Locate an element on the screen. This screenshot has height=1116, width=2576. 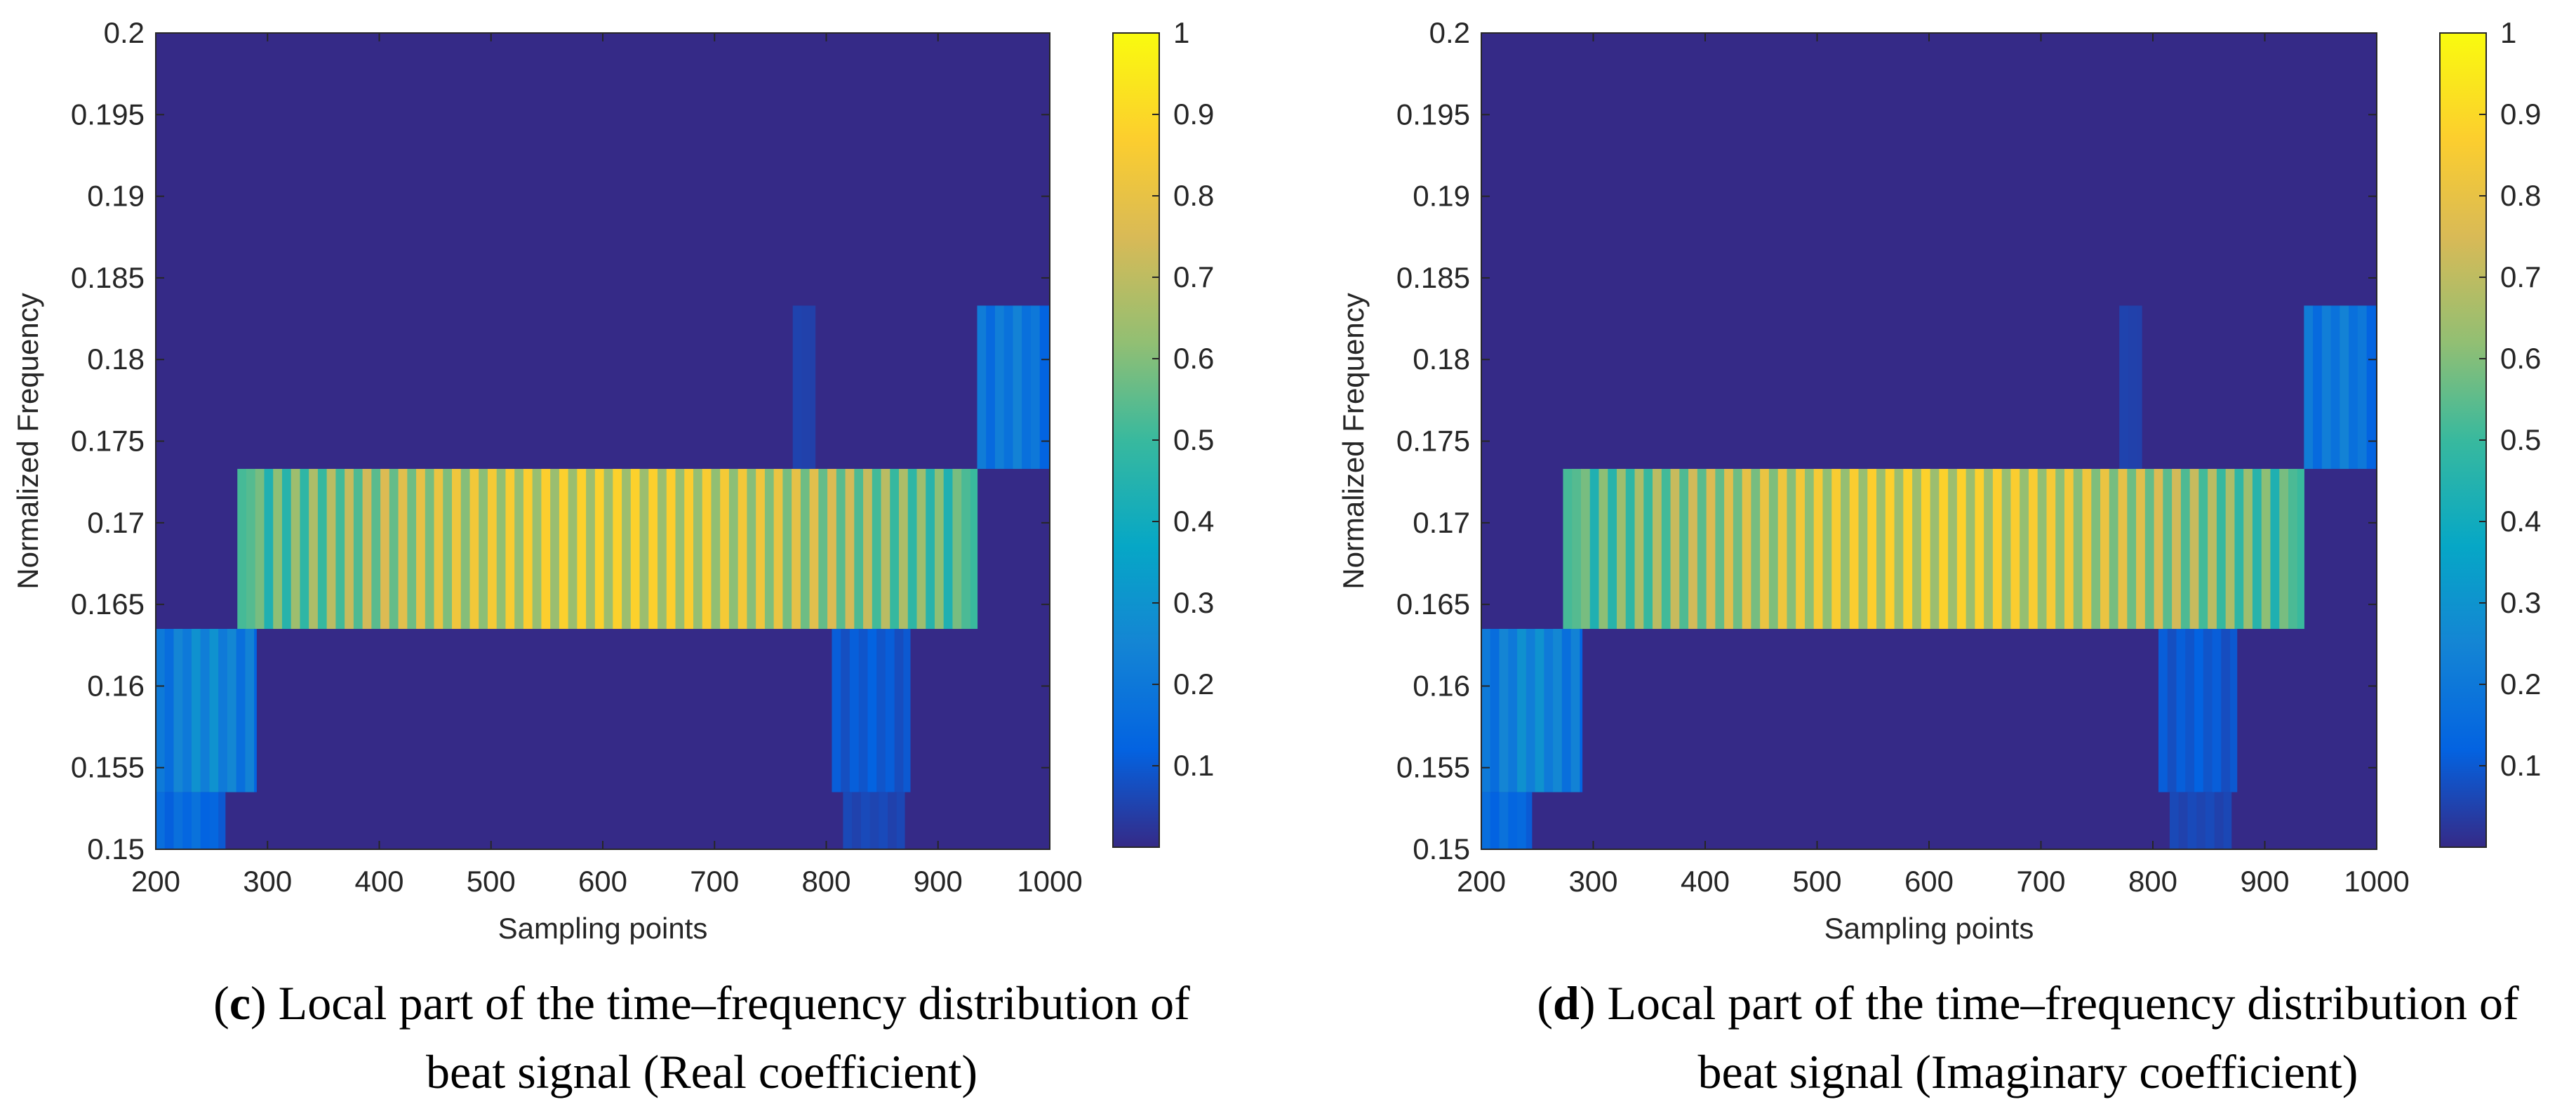
y-tick-label: 0.2 is located at coordinates (124, 32).